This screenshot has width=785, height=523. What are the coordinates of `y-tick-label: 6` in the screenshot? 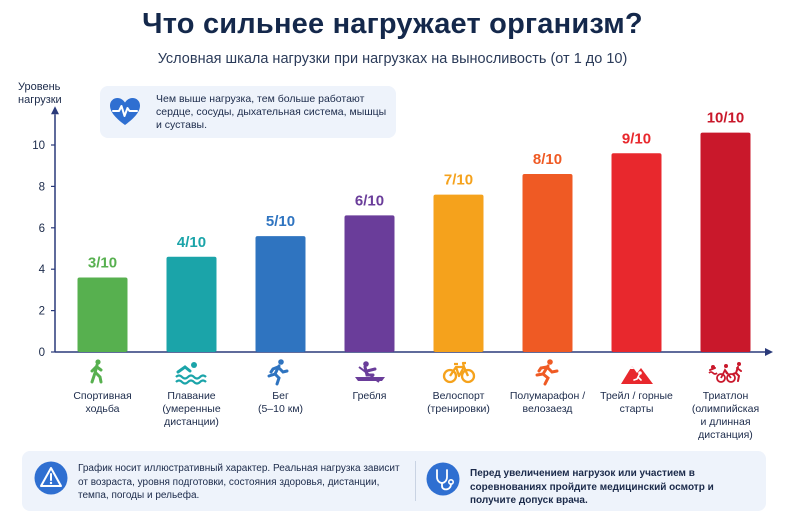 It's located at (42, 229).